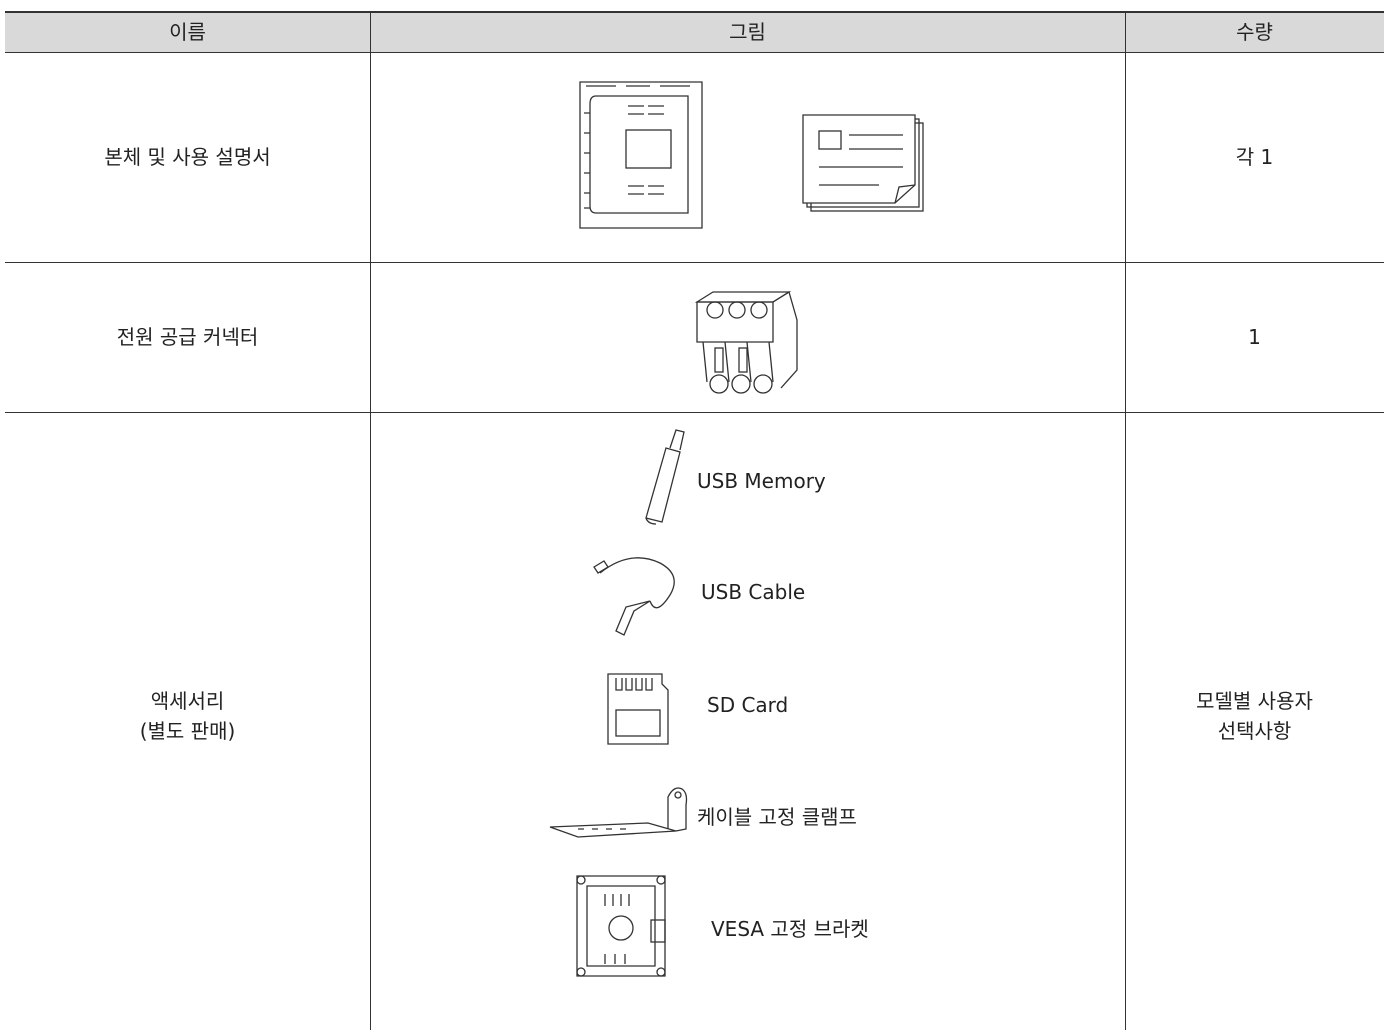  I want to click on header-background, so click(694, 32).